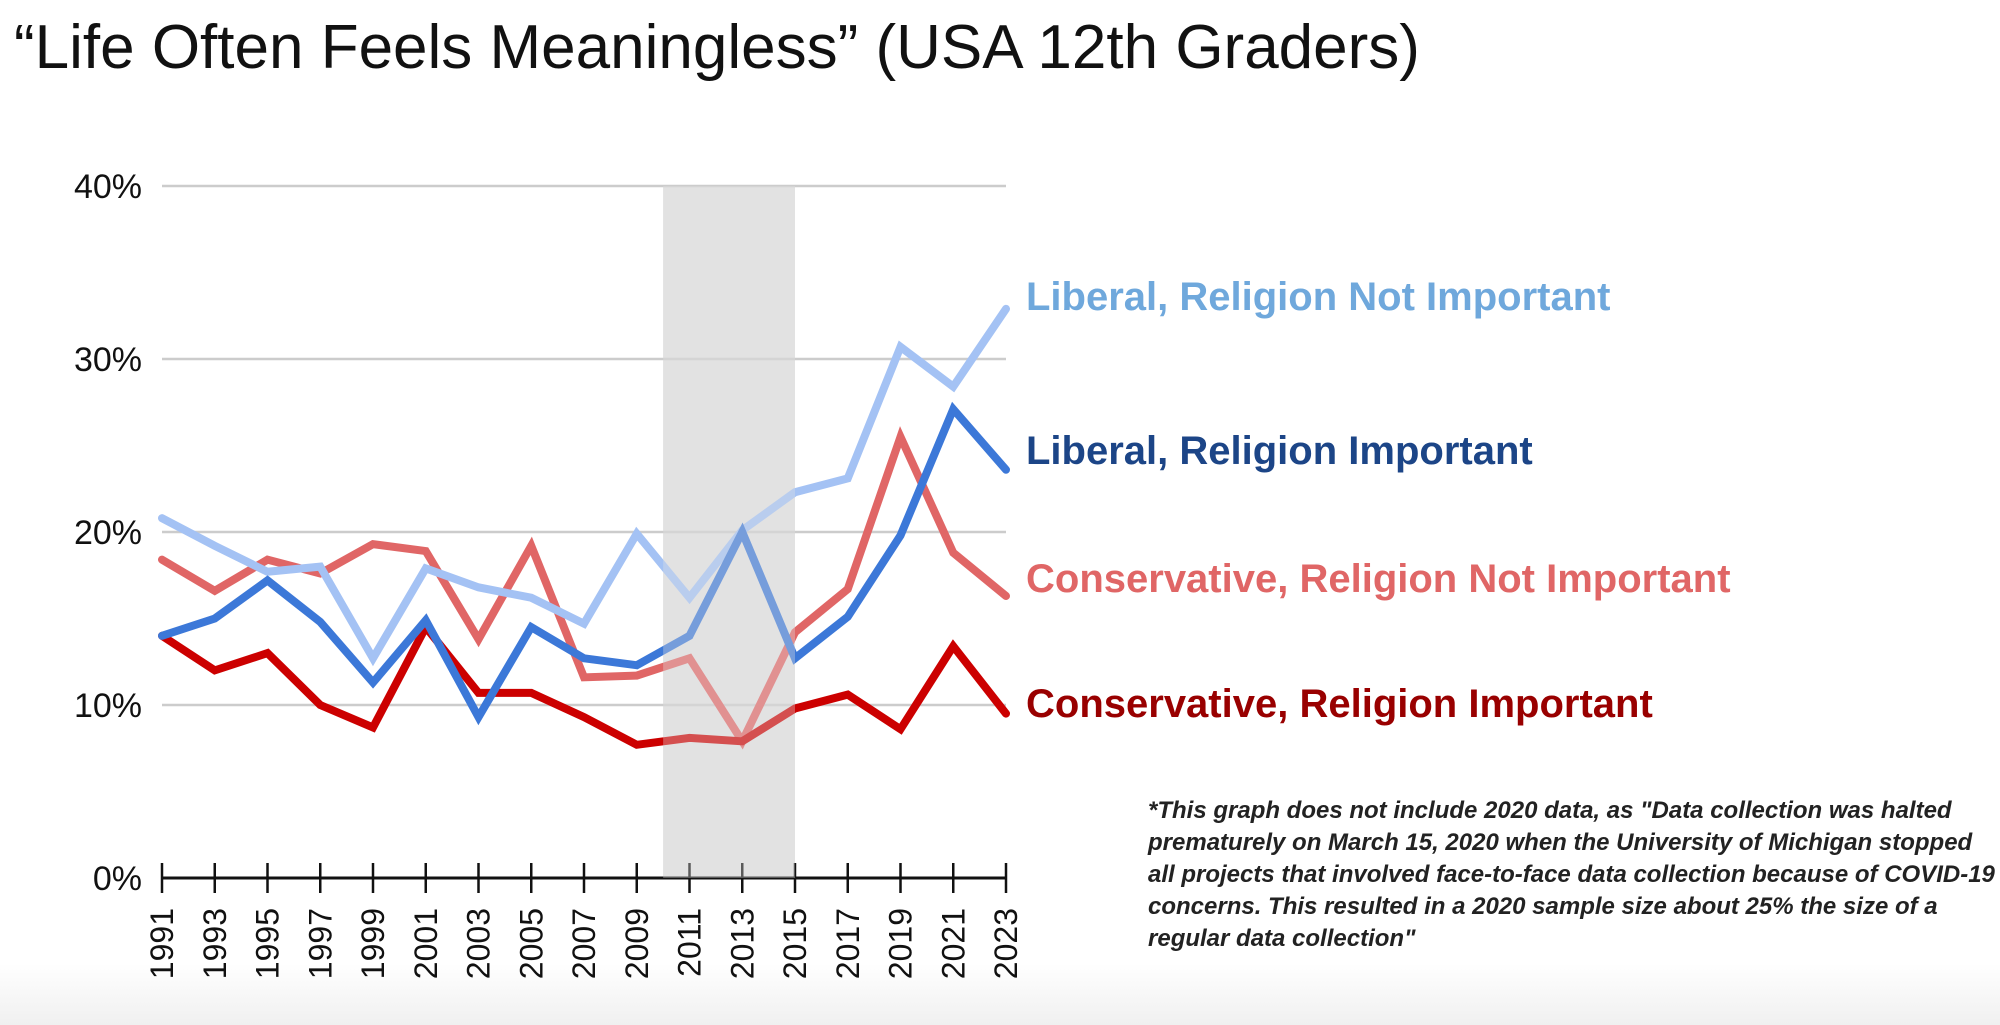 This screenshot has height=1025, width=2000. What do you see at coordinates (426, 943) in the screenshot?
I see `x-tick-label: 2001` at bounding box center [426, 943].